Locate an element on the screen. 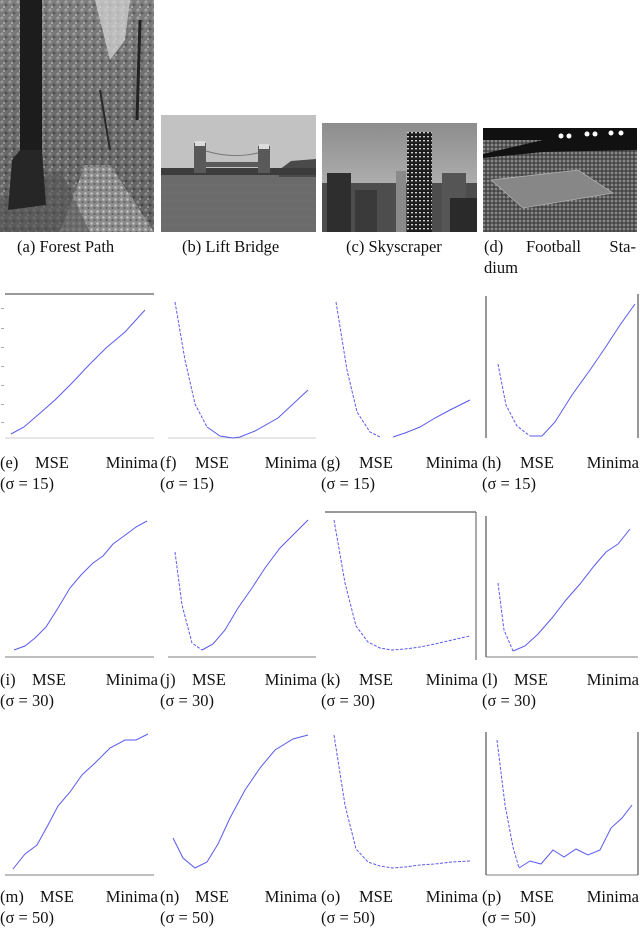 Image resolution: width=640 pixels, height=928 pixels. plot-l is located at coordinates (560, 584).